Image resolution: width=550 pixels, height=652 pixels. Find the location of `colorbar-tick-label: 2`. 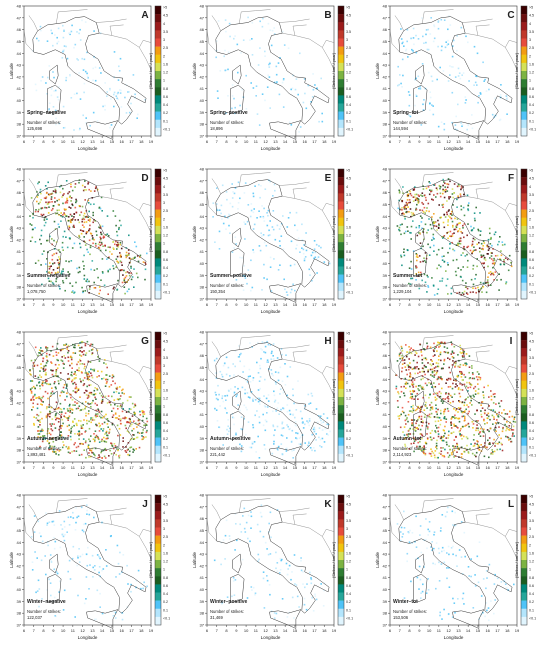

colorbar-tick-label: 2 is located at coordinates (530, 382).